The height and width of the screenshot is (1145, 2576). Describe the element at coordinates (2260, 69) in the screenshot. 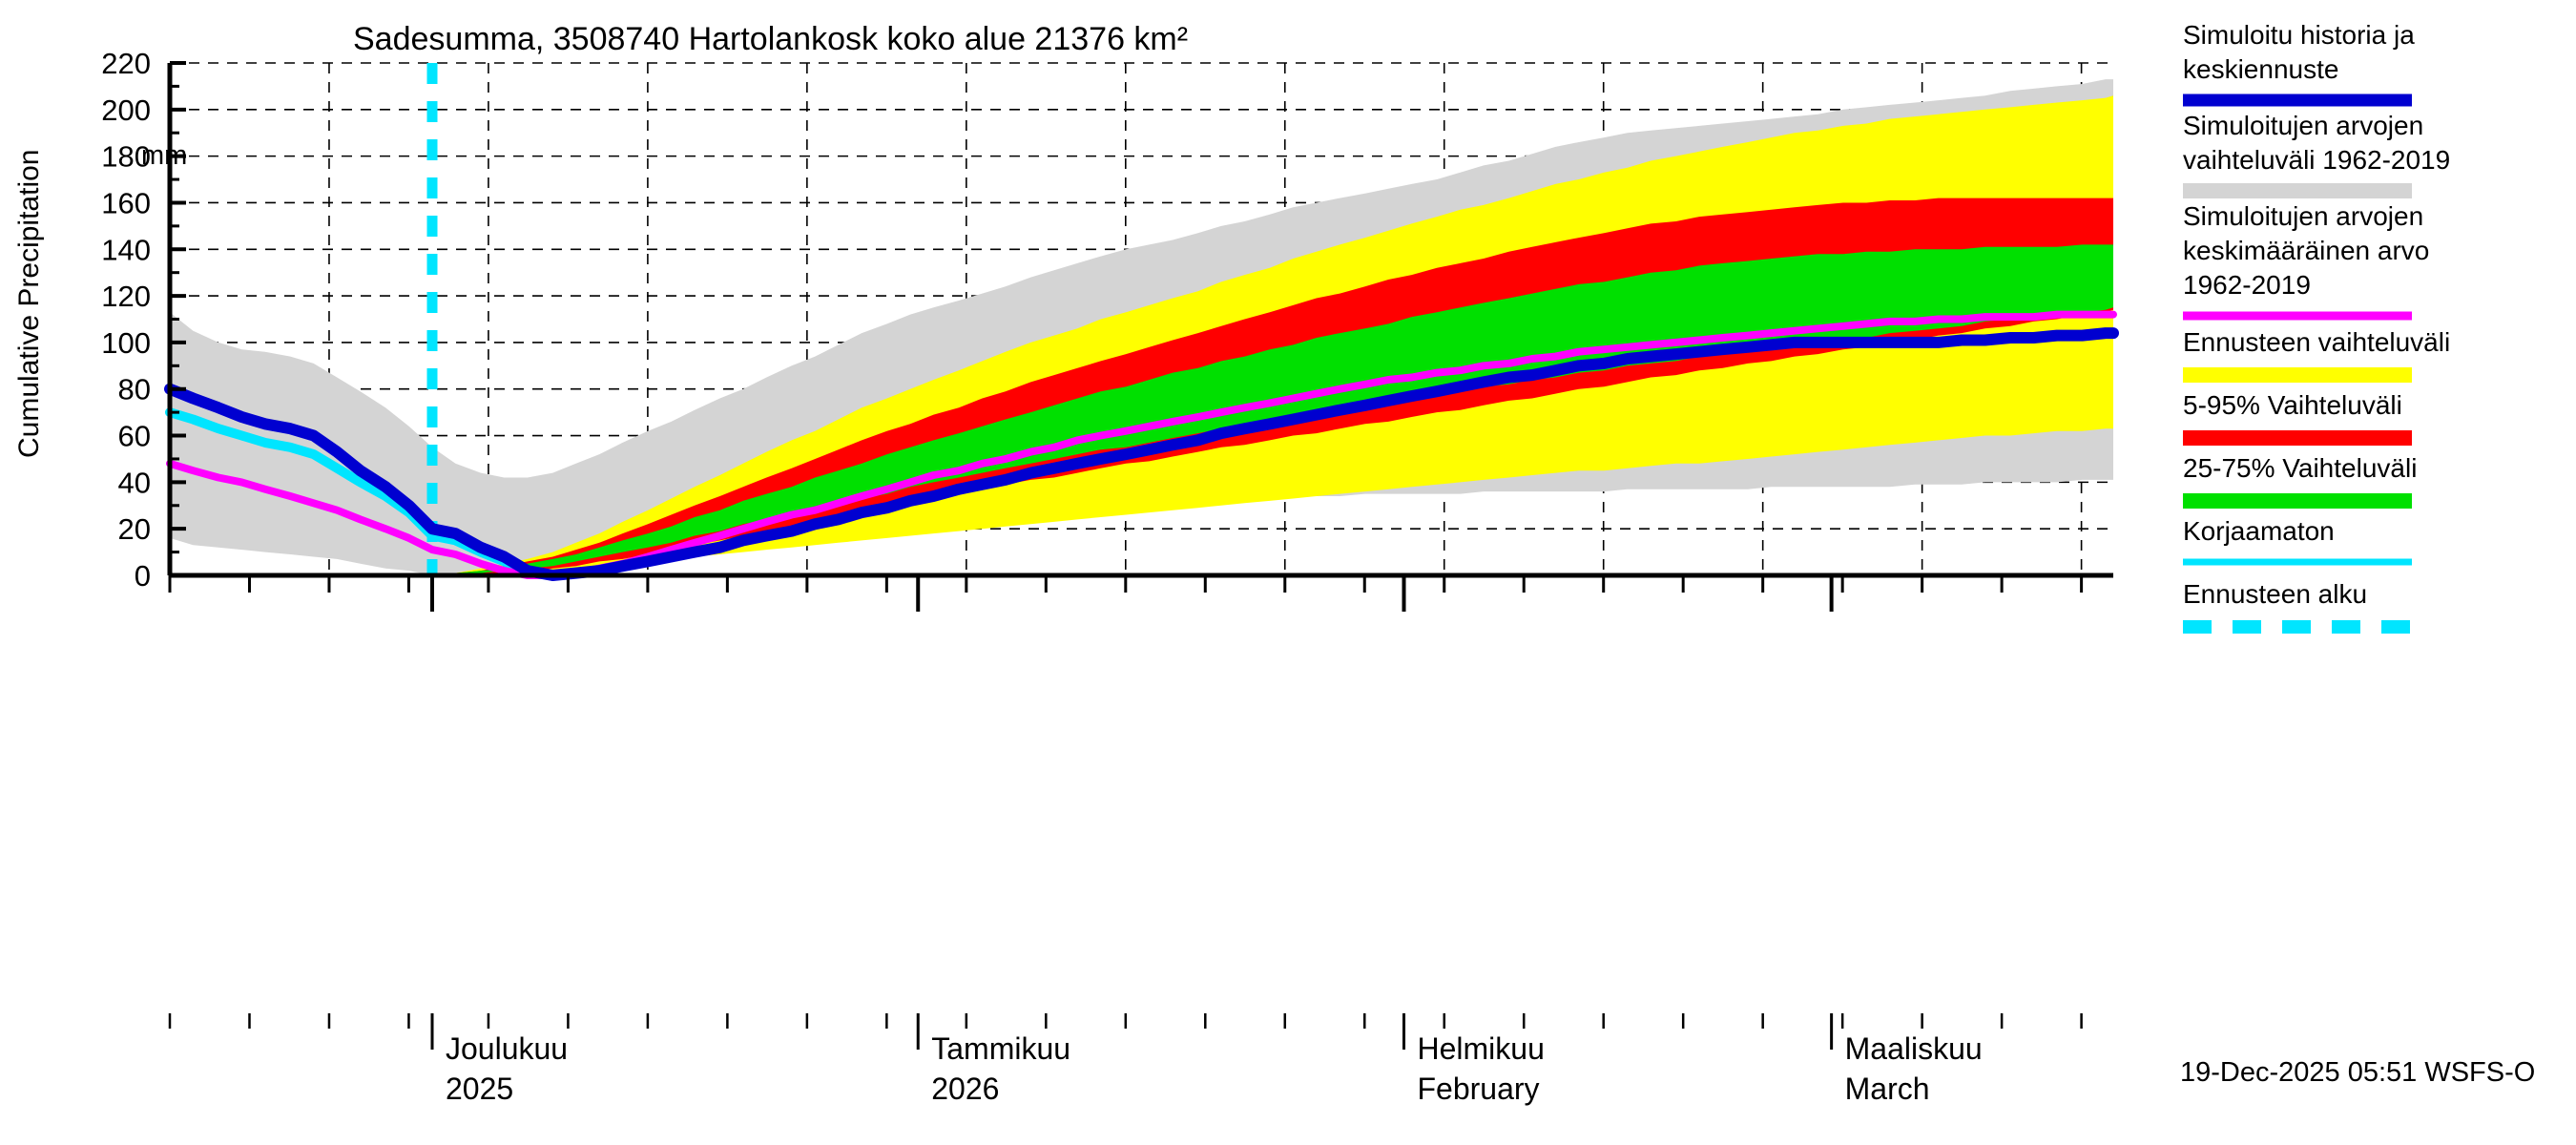

I see `legend-item-label: keskiennuste` at that location.